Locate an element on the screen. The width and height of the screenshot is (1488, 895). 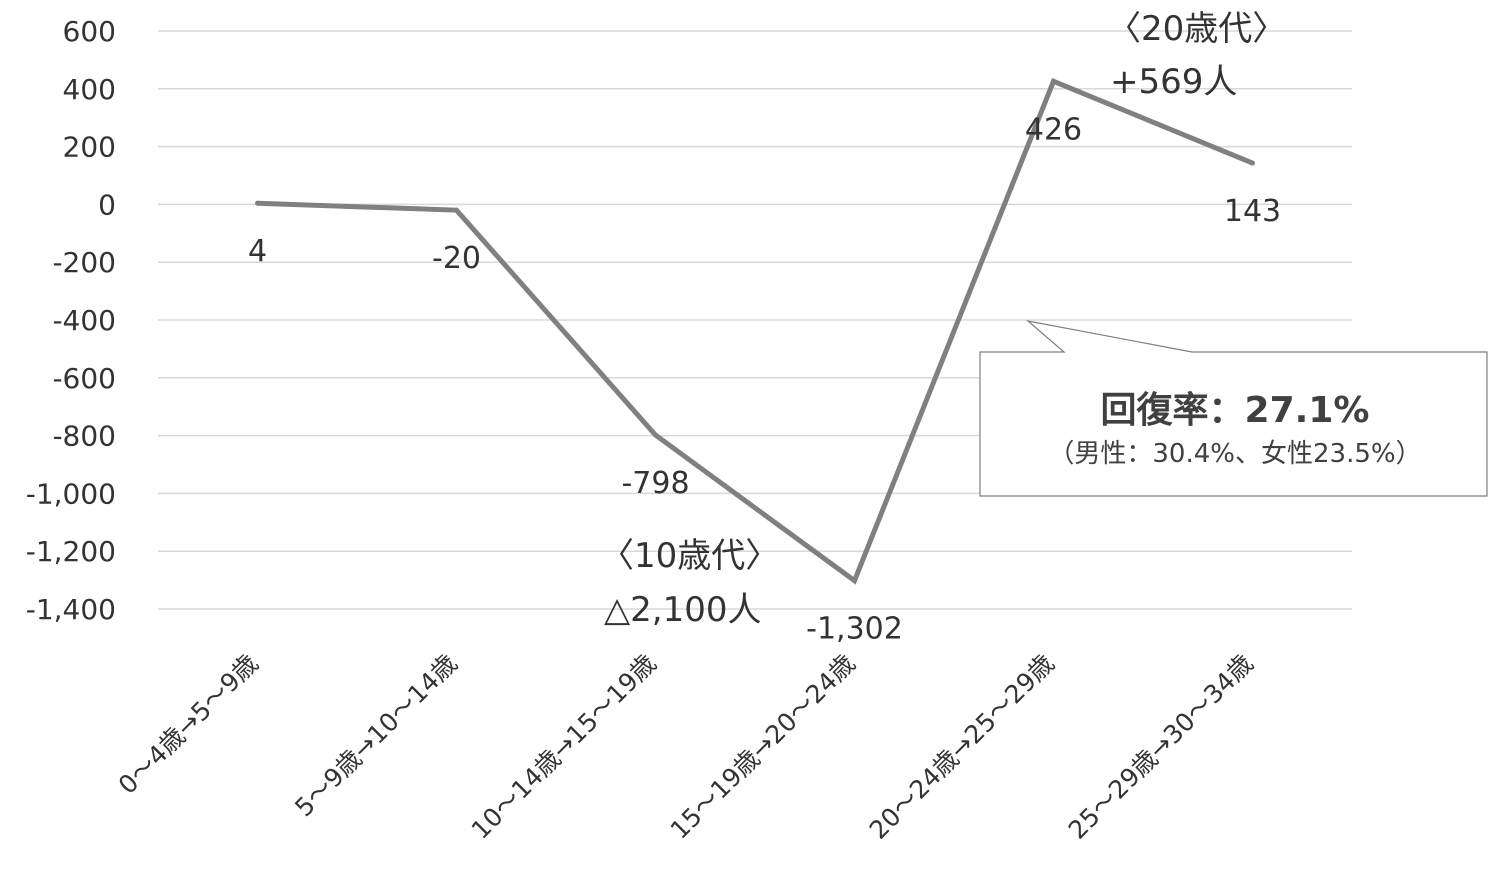
annotation-10s-line1: 〈10歳代〉 is located at coordinates (689, 556).